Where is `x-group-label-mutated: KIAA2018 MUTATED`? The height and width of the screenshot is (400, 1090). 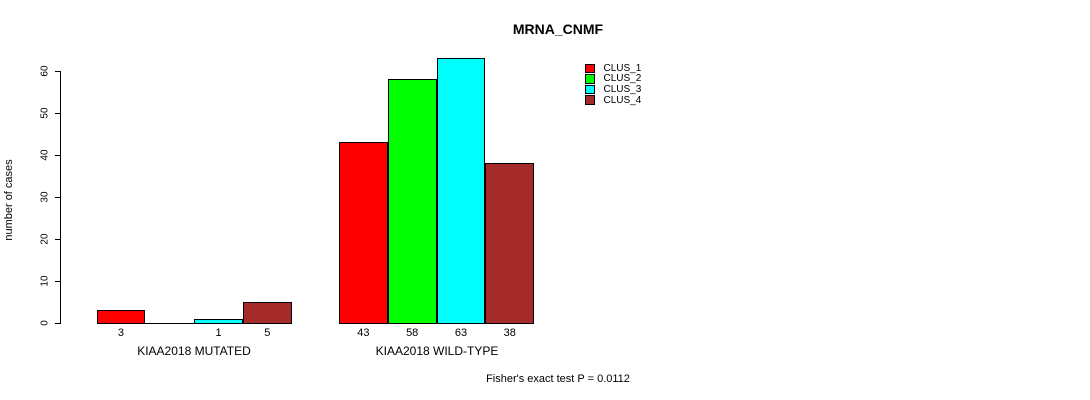 x-group-label-mutated: KIAA2018 MUTATED is located at coordinates (194, 351).